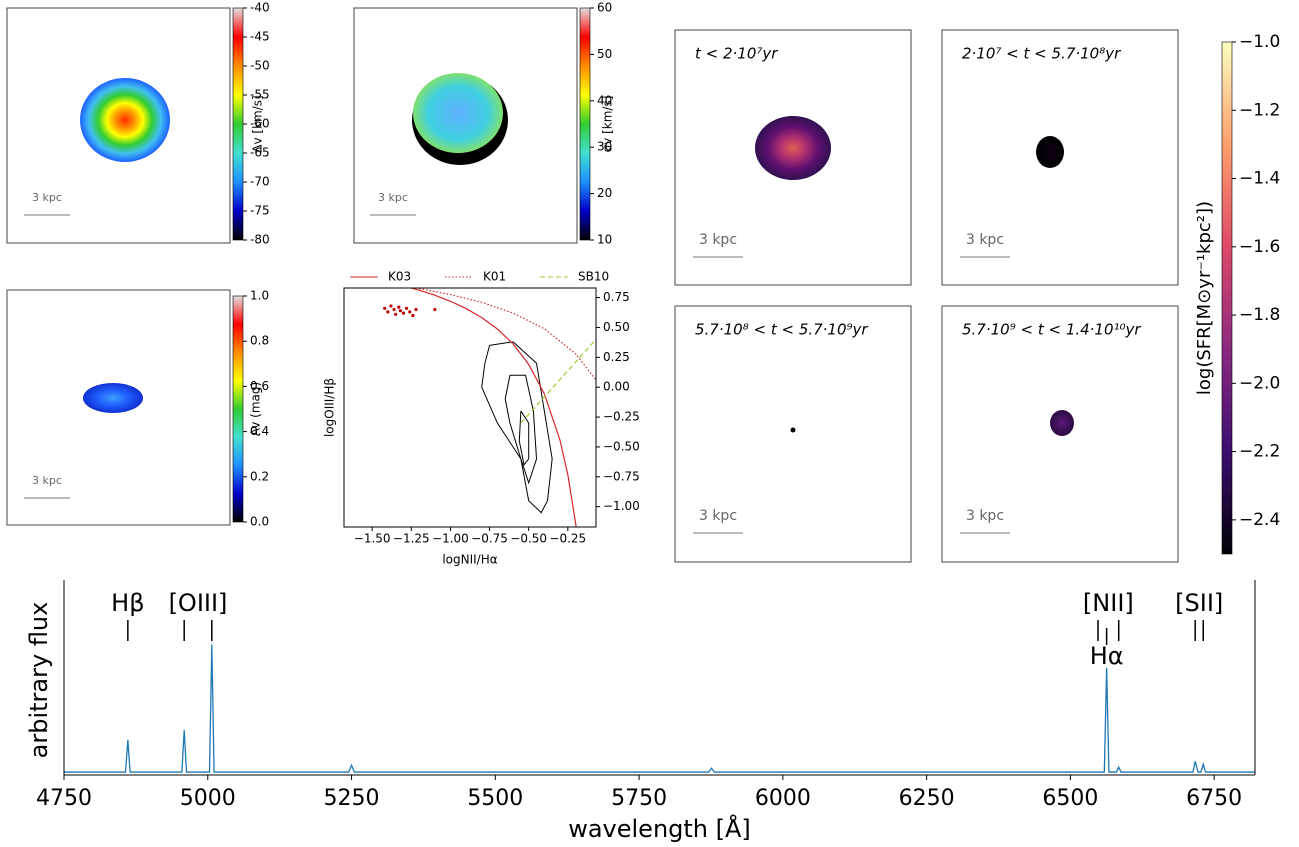  I want to click on y-tick-label: −0.75, so click(621, 476).